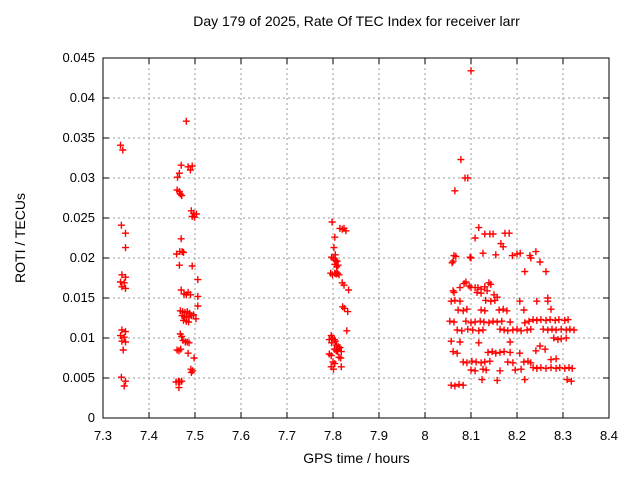  Describe the element at coordinates (78, 217) in the screenshot. I see `y-tick-label: 0.025` at that location.